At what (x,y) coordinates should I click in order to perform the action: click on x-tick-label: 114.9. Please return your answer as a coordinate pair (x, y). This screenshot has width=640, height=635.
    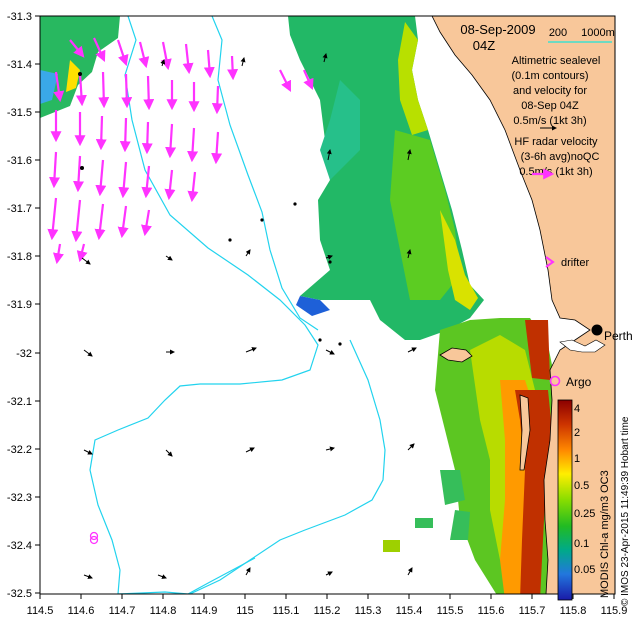
    Looking at the image, I should click on (204, 611).